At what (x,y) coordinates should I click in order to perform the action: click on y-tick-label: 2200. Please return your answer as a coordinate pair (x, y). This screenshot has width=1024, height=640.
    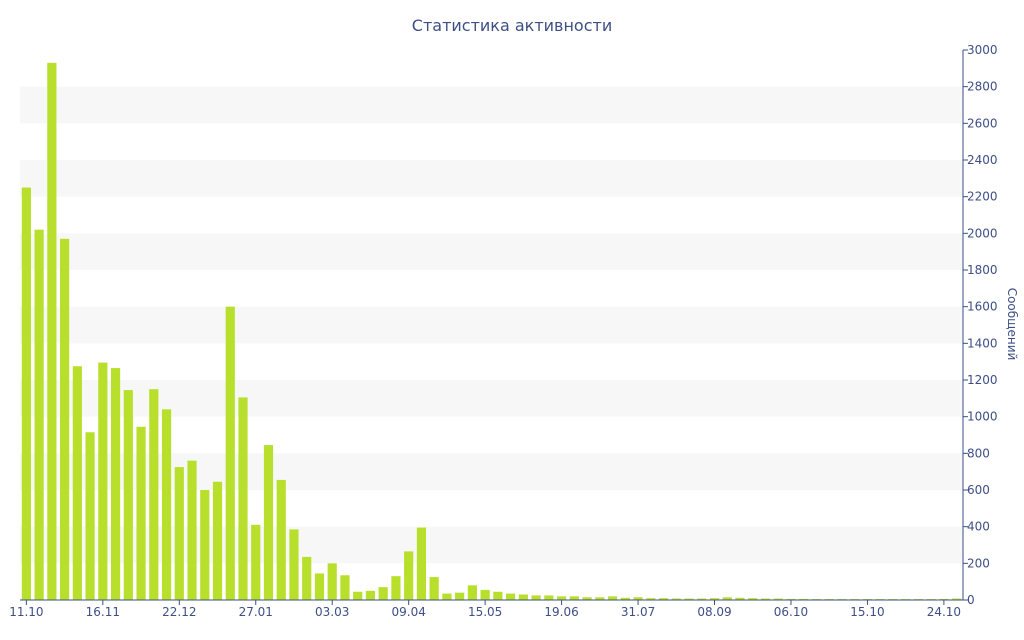
    Looking at the image, I should click on (982, 197).